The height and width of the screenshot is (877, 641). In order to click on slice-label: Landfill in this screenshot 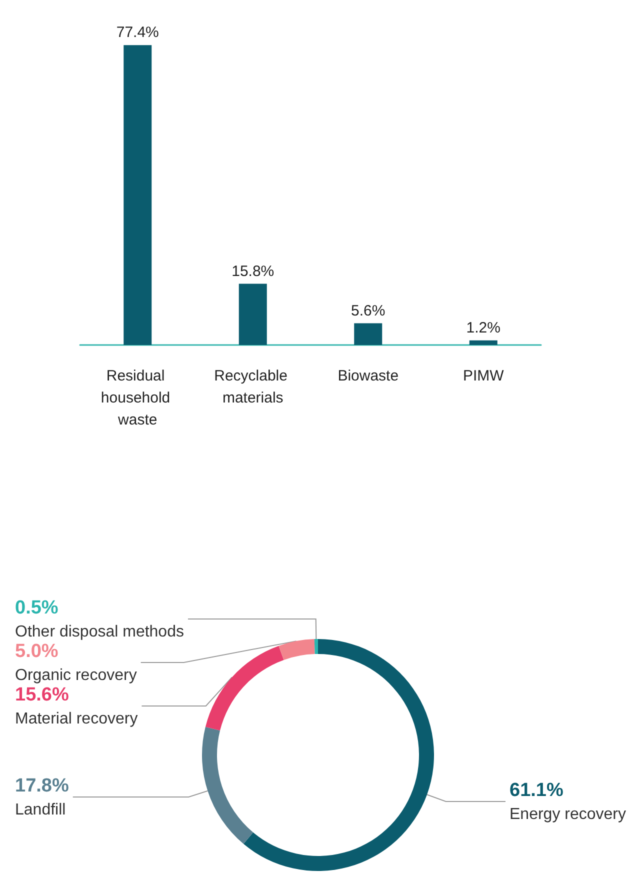, I will do `click(40, 810)`.